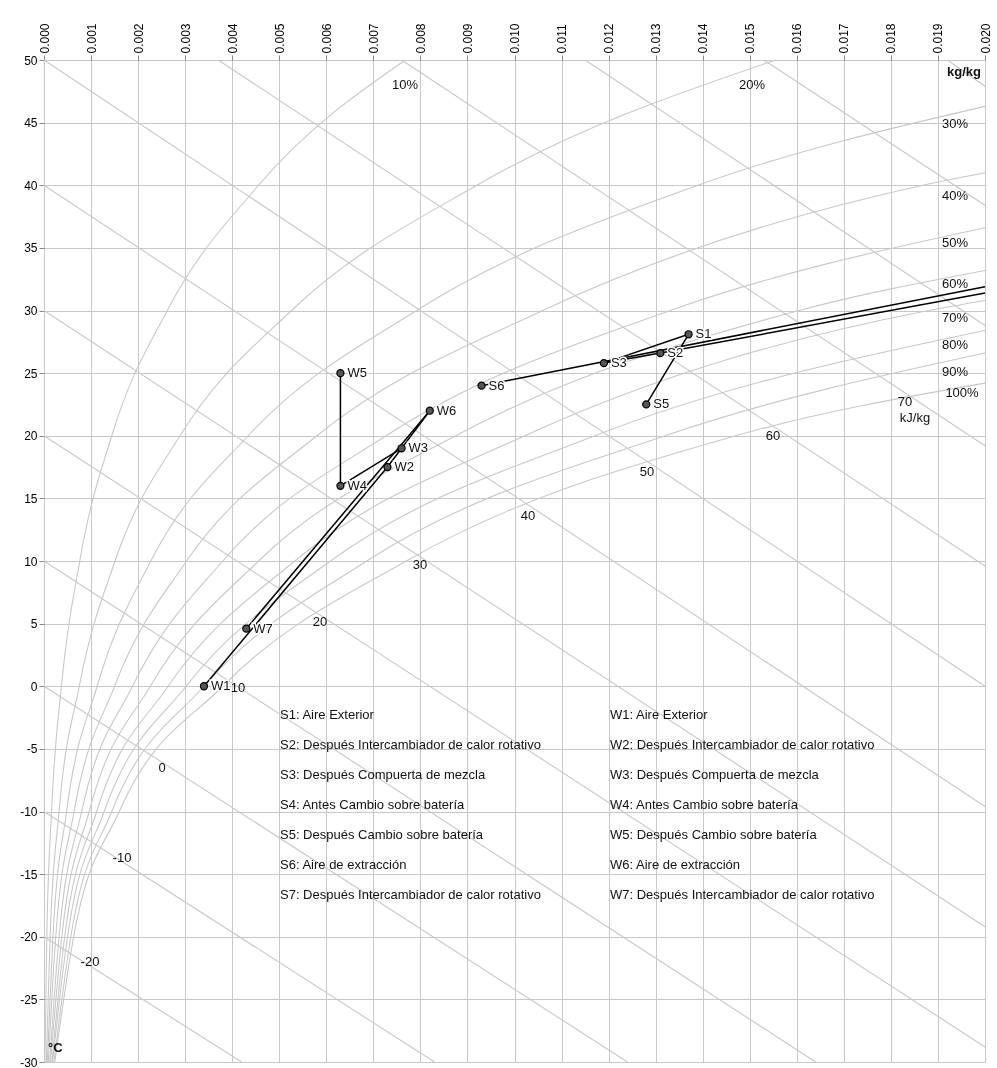 This screenshot has height=1068, width=997. Describe the element at coordinates (383, 774) in the screenshot. I see `annotation: S3: Después Compuerta de mezcla` at that location.